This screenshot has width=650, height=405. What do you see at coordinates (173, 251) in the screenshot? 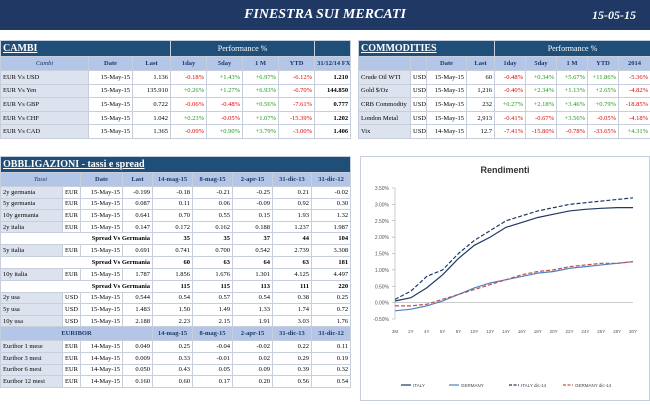
I see `table-cell: 0.741` at bounding box center [173, 251].